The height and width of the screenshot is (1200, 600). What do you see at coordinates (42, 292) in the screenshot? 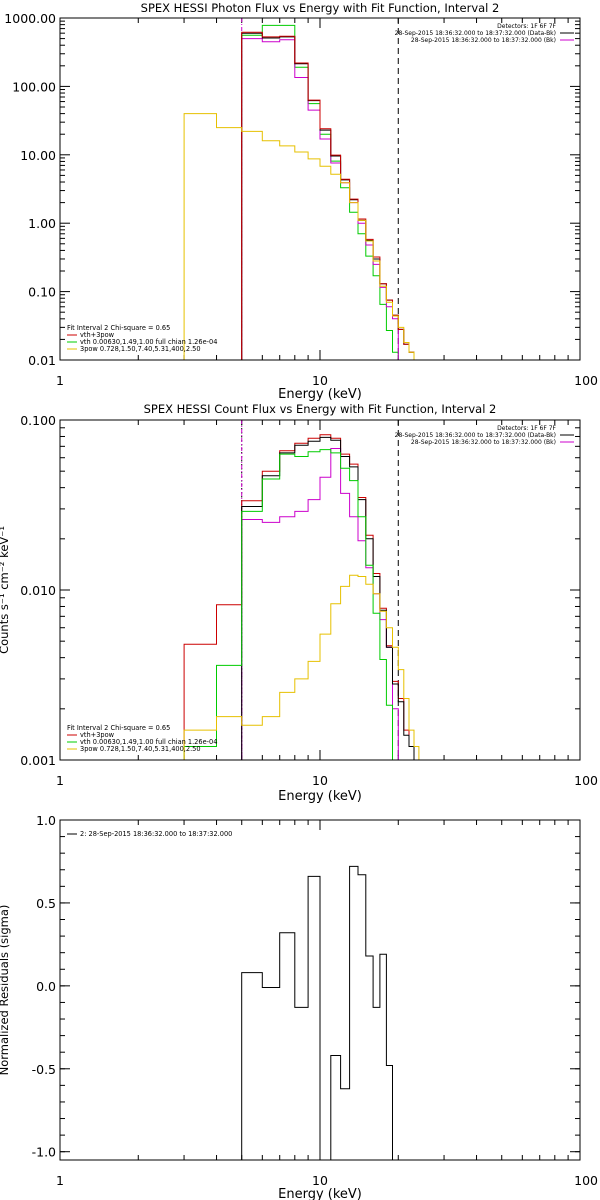
I see `y-tick-label: 0.10` at bounding box center [42, 292].